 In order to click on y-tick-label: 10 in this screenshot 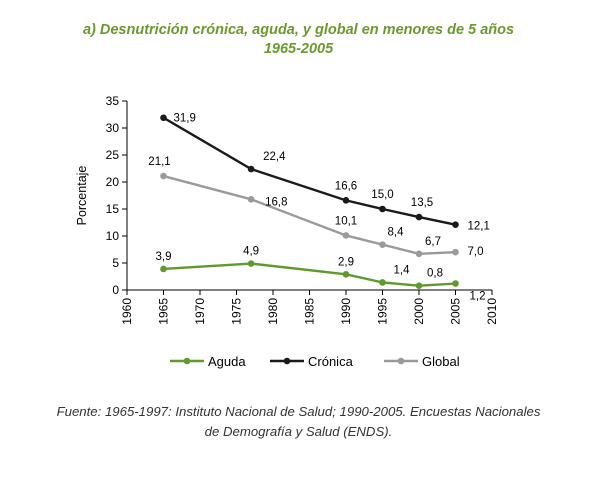, I will do `click(113, 236)`.